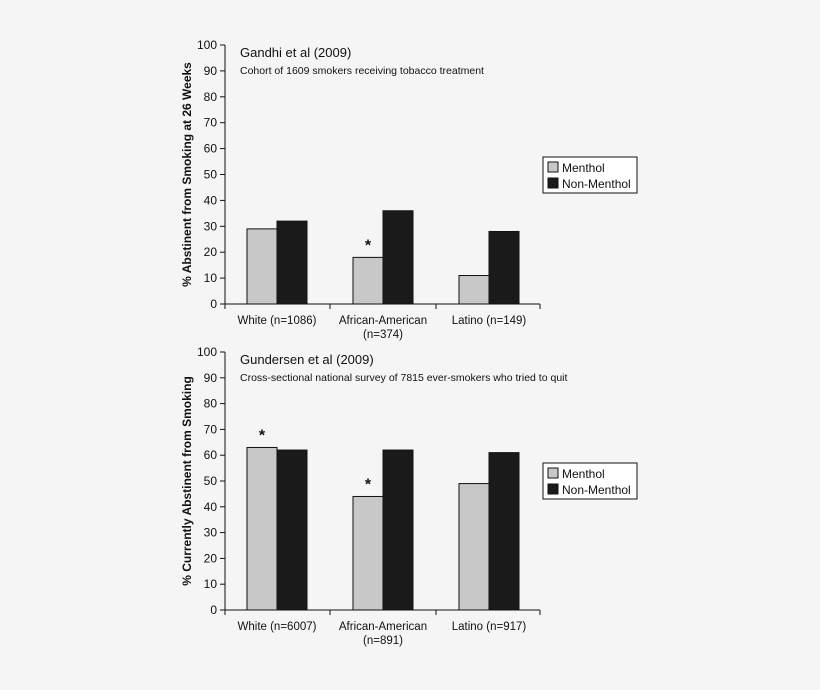 Image resolution: width=820 pixels, height=690 pixels. What do you see at coordinates (187, 481) in the screenshot?
I see `y-axis-title: % Currently Abstinent from Smoking` at bounding box center [187, 481].